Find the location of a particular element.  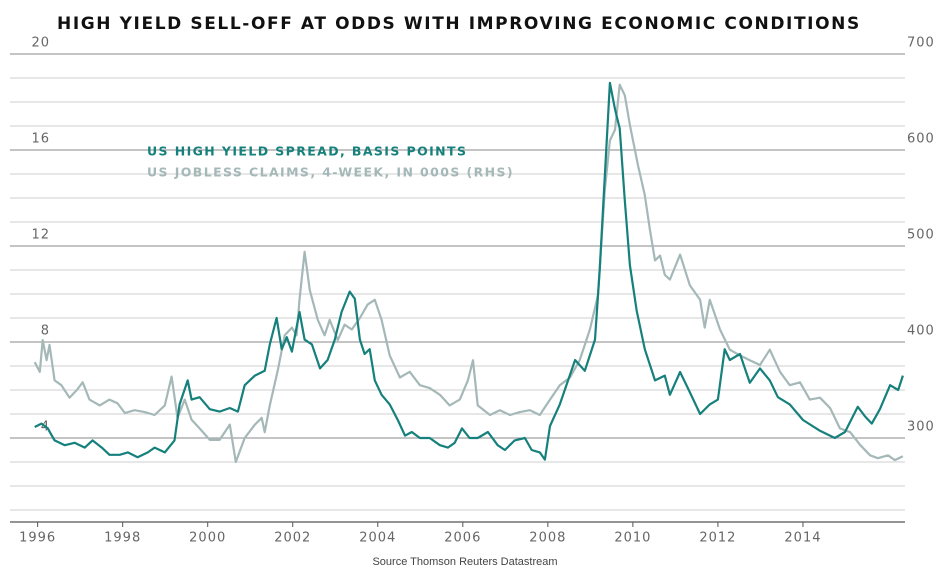

y2-tick-label: 600 is located at coordinates (921, 139).